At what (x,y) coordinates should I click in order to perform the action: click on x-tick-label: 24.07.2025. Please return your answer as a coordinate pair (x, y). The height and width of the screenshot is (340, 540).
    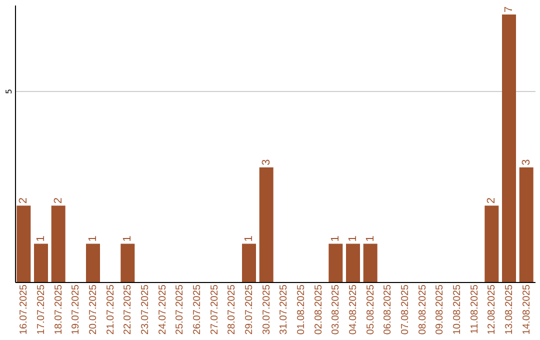
    Looking at the image, I should click on (162, 309).